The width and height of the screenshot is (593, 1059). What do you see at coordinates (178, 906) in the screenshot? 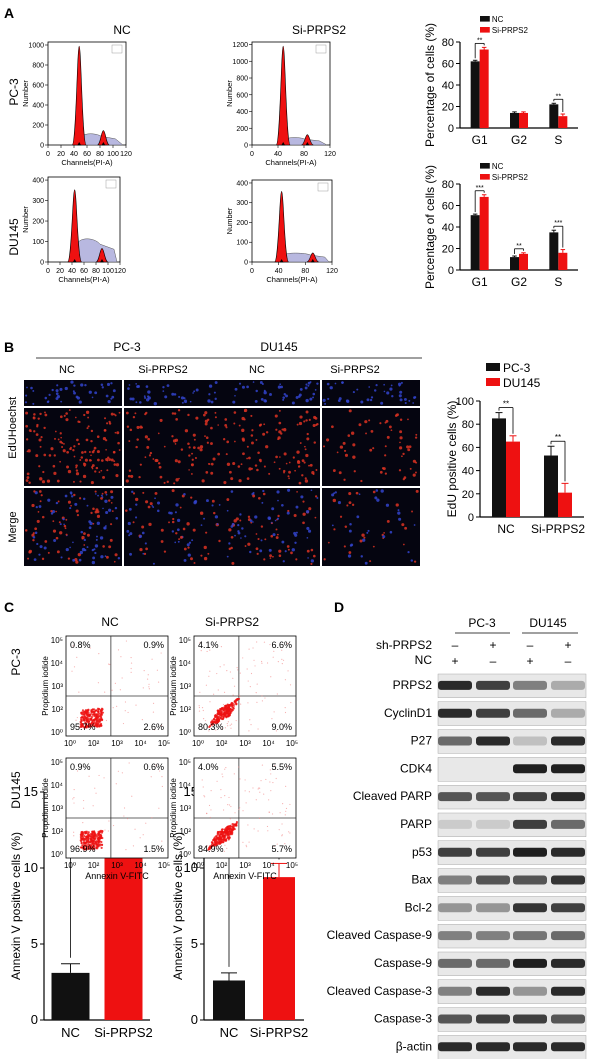
I see `chart-y-label: Annexin V positive cells (%)` at bounding box center [178, 906].